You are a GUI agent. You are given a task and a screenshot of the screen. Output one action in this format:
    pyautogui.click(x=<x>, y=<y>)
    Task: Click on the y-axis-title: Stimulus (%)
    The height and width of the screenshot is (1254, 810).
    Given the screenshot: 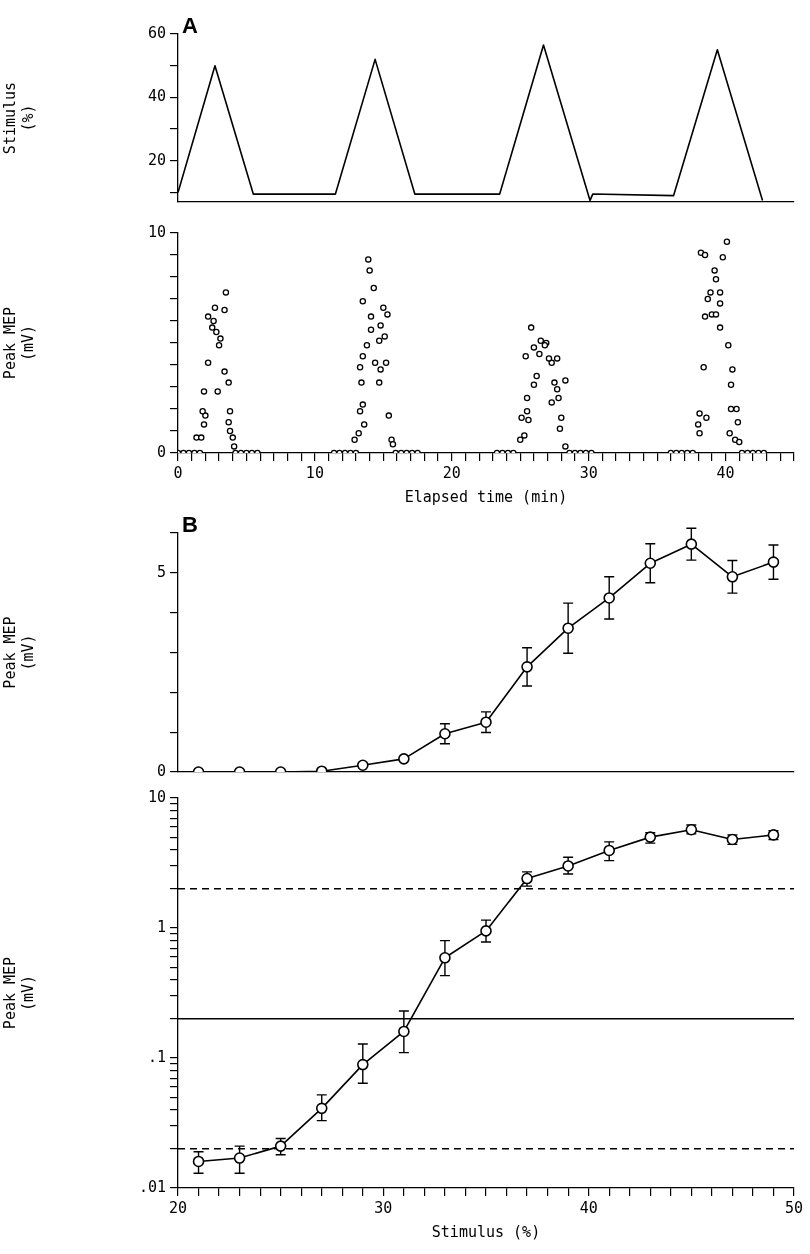 What is the action you would take?
    pyautogui.click(x=18, y=118)
    